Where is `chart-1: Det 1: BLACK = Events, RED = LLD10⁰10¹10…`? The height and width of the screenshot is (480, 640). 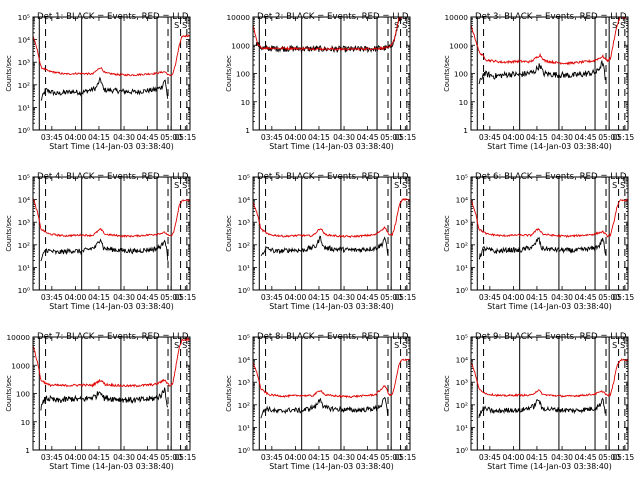
chart-1: Det 1: BLACK = Events, RED = LLD10⁰10¹10… is located at coordinates (100, 81).